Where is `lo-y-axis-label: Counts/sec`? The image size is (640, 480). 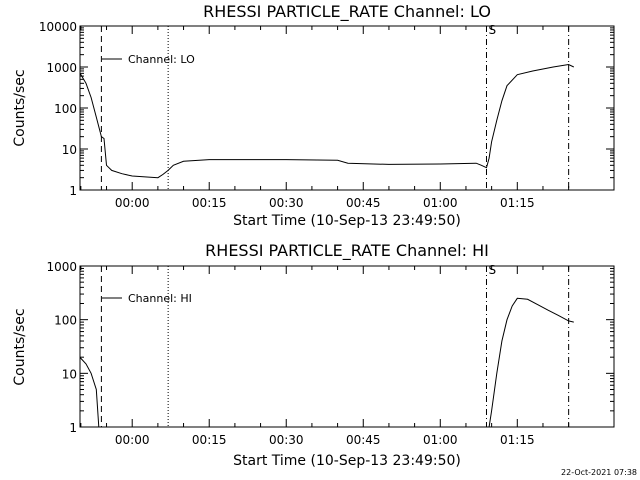
lo-y-axis-label: Counts/sec is located at coordinates (20, 107).